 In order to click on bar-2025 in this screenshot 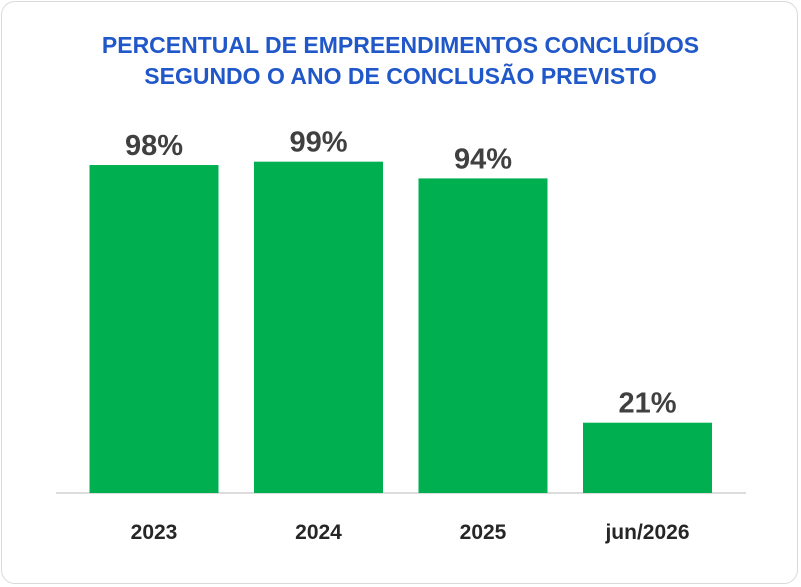, I will do `click(483, 335)`.